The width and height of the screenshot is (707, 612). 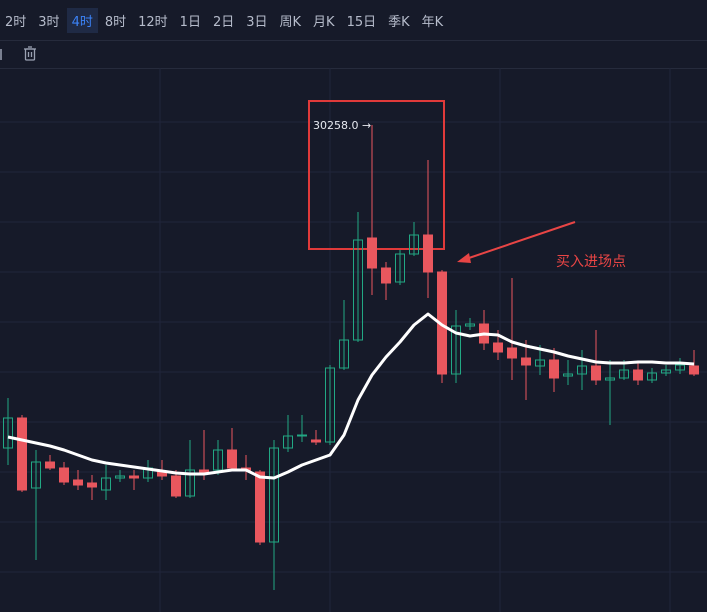 I want to click on interval-button: 3日, so click(x=257, y=22).